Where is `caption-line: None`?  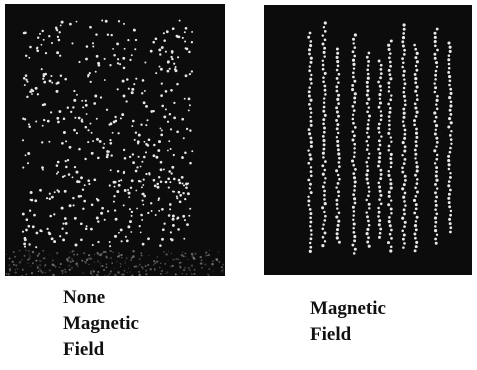
caption-line: None is located at coordinates (84, 297).